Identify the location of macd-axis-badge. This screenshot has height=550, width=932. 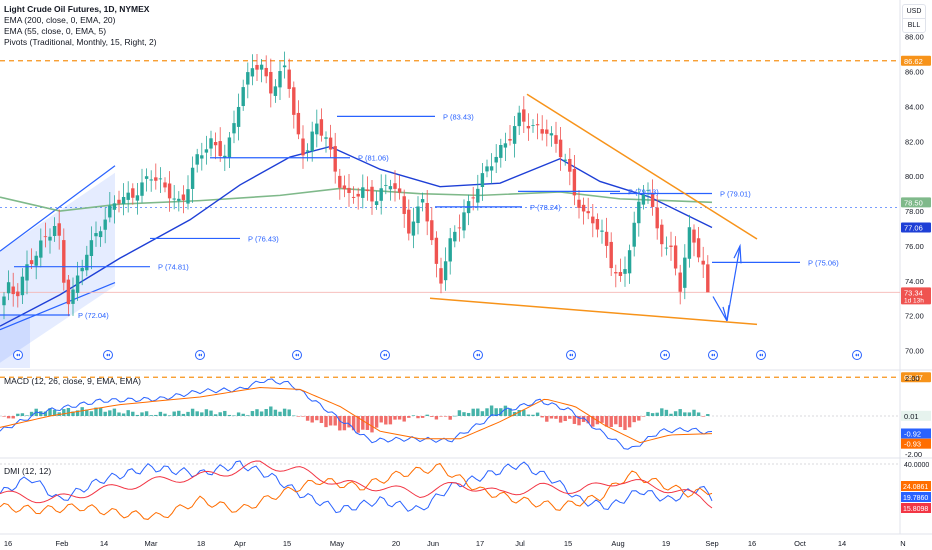
(916, 433).